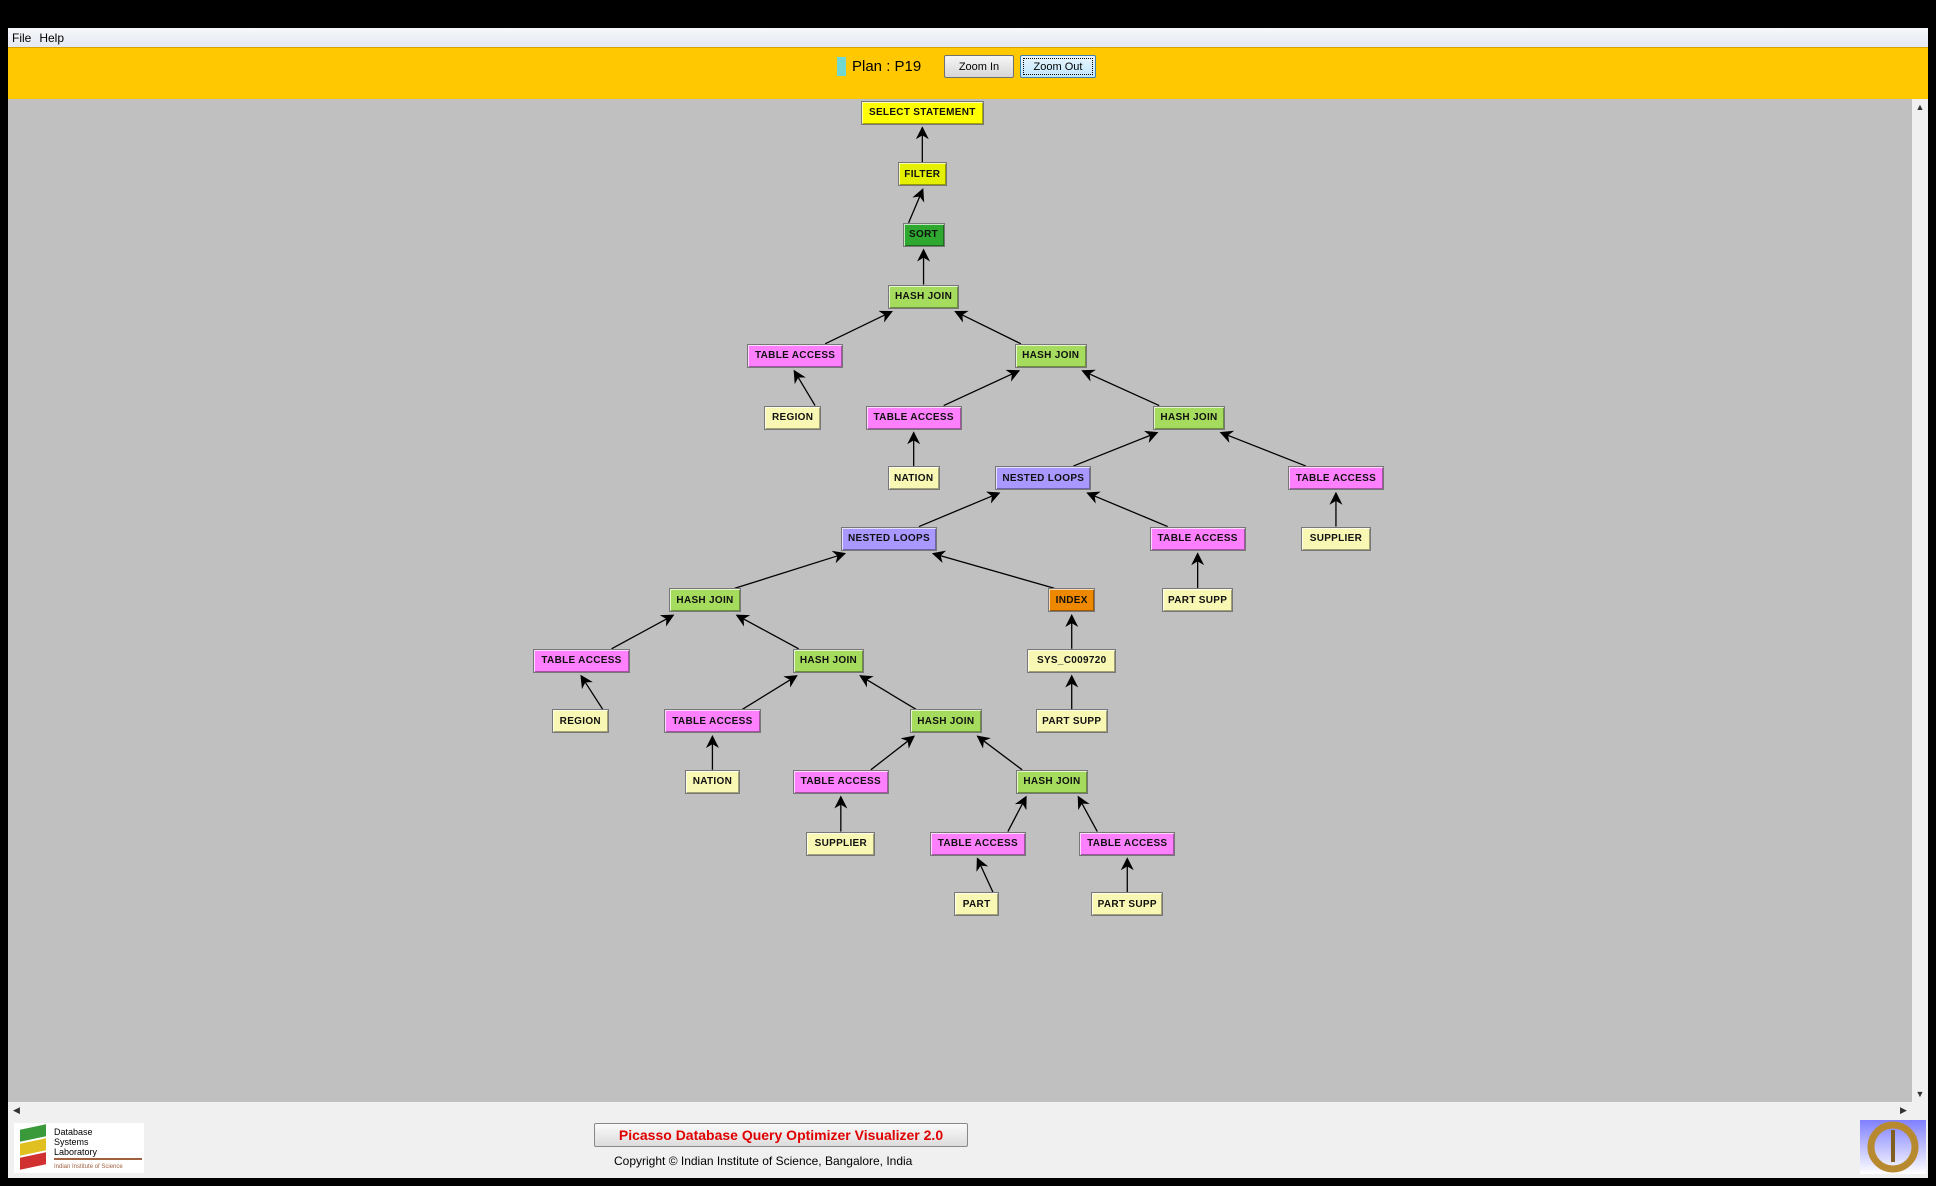  Describe the element at coordinates (1072, 600) in the screenshot. I see `plan-node-index: INDEX` at that location.